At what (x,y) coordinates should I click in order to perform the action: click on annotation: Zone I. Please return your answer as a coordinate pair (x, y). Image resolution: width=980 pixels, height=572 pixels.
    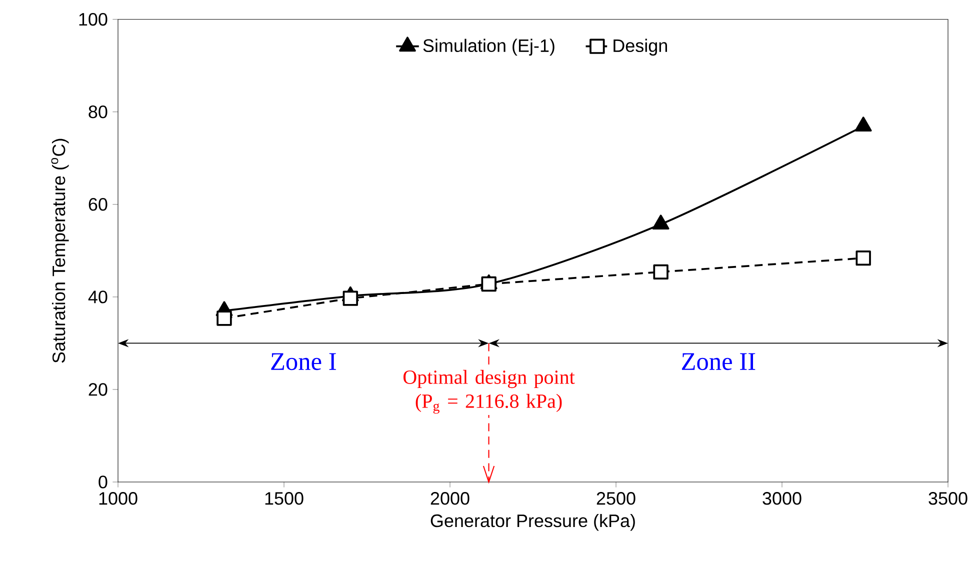
    Looking at the image, I should click on (303, 361).